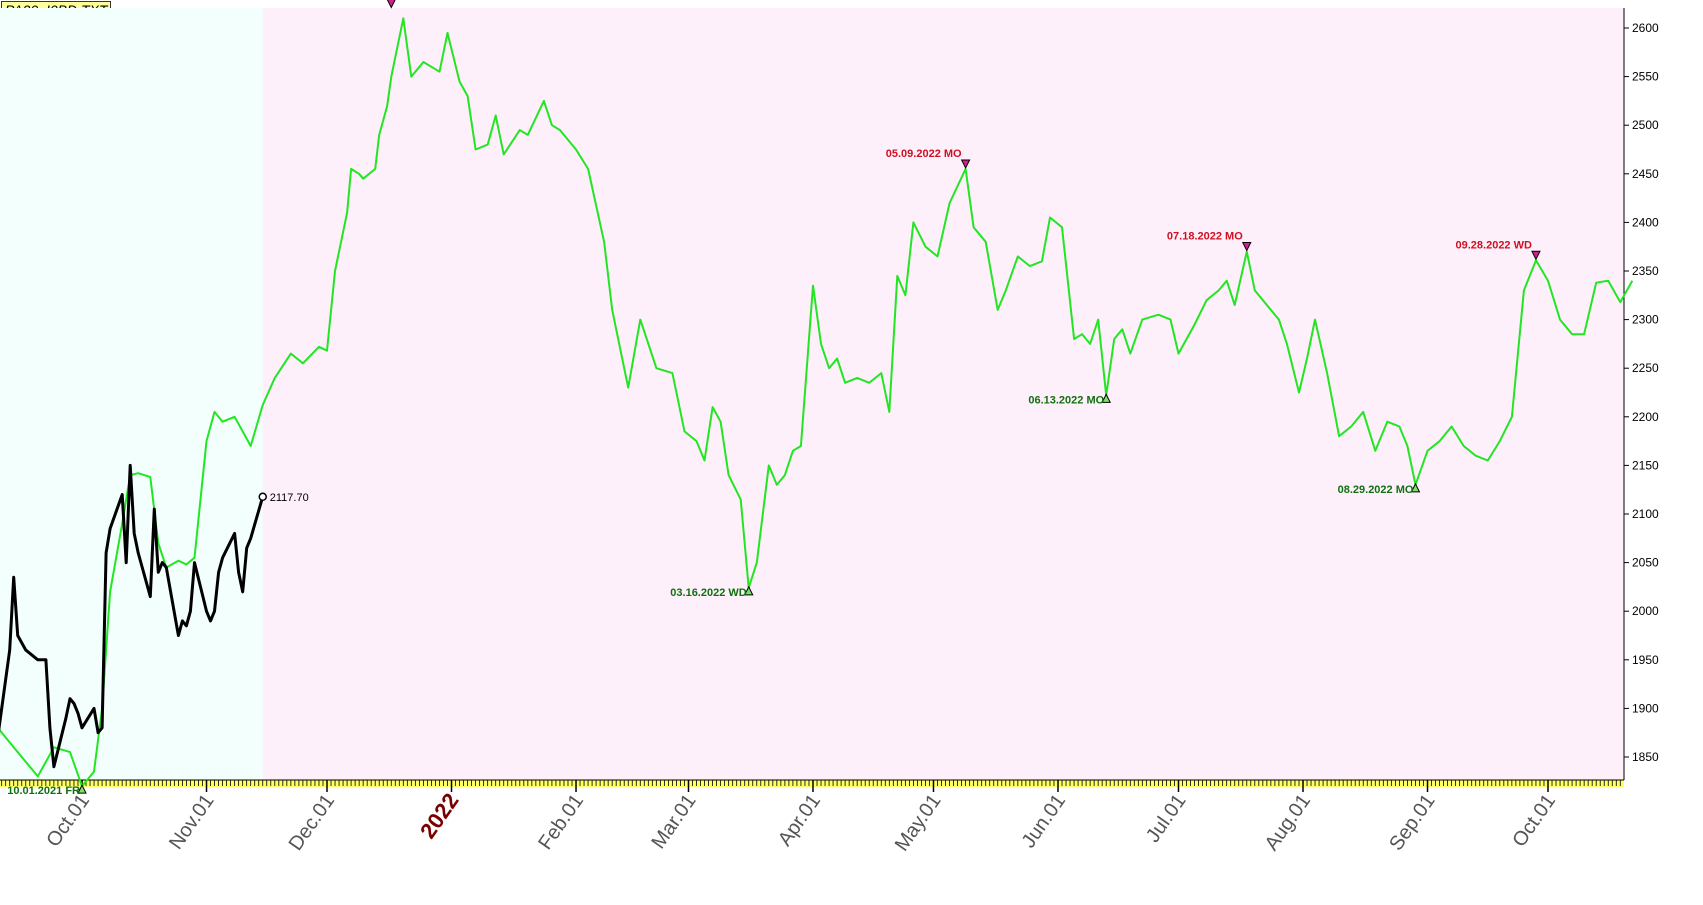 The height and width of the screenshot is (905, 1703). Describe the element at coordinates (1645, 368) in the screenshot. I see `y-tick-label: 2250` at that location.